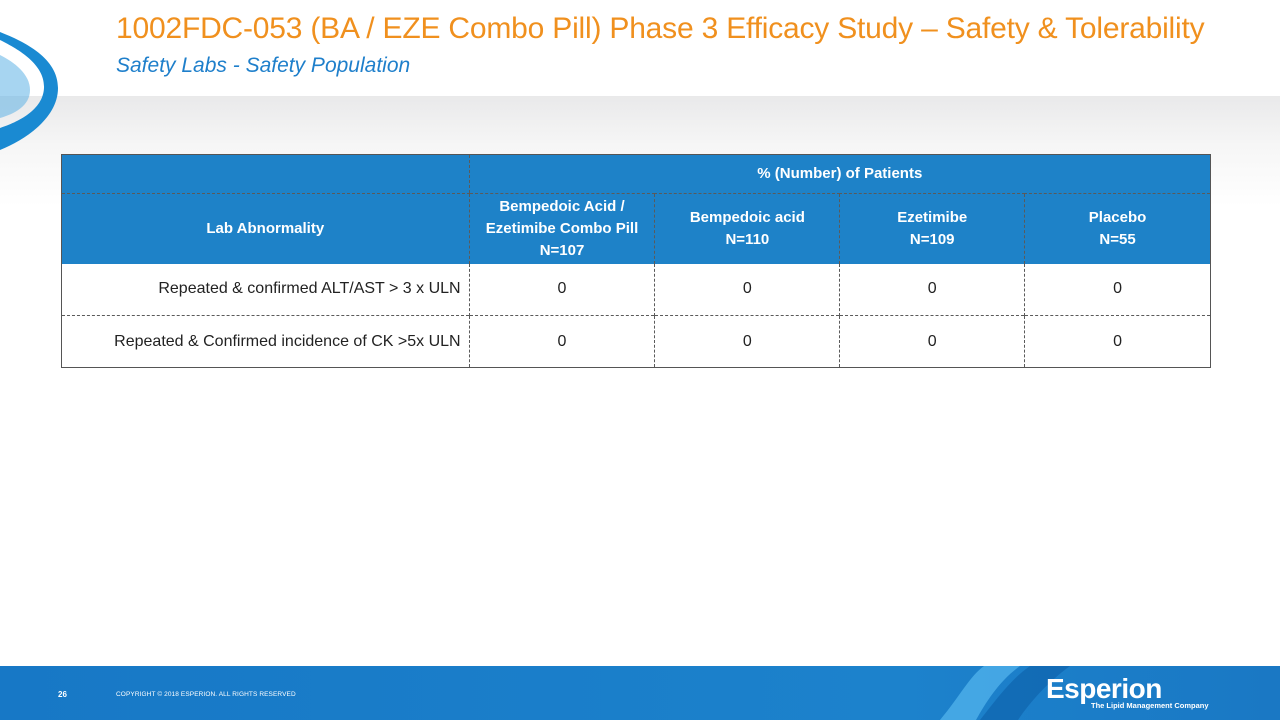  Describe the element at coordinates (1104, 688) in the screenshot. I see `esperion-logo: Esperion` at that location.